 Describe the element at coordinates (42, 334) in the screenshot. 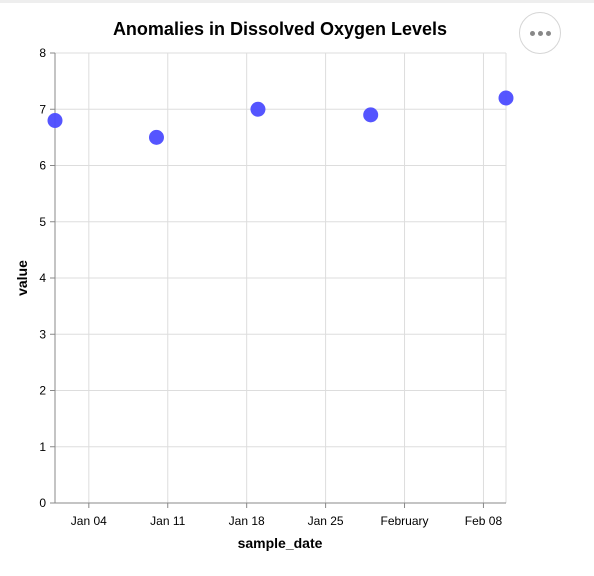

I see `y-tick-label: 3` at that location.